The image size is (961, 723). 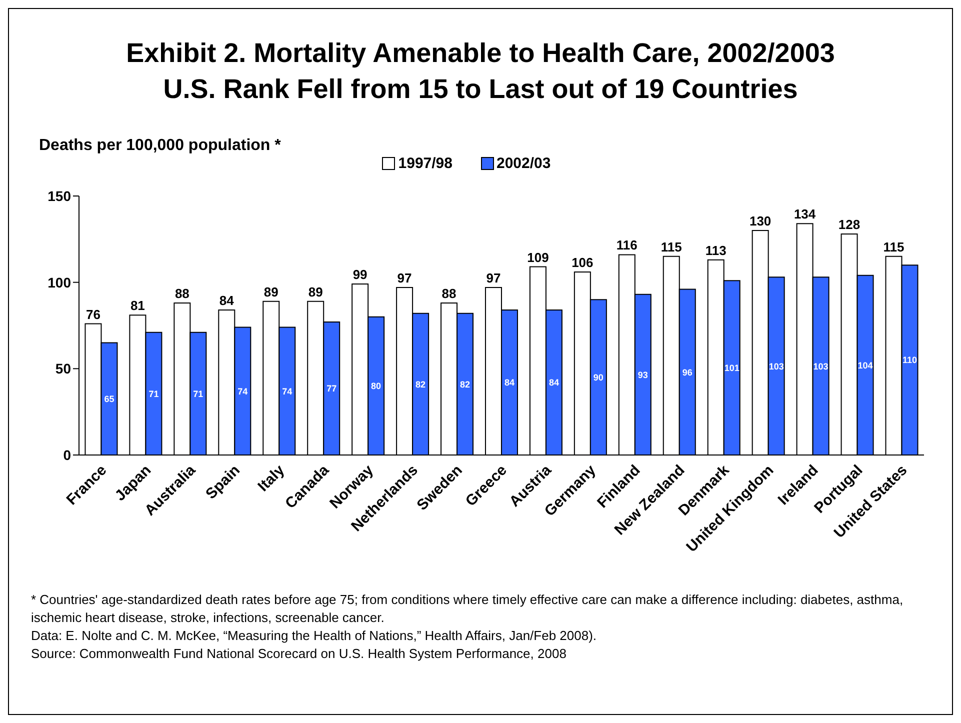 What do you see at coordinates (60, 196) in the screenshot?
I see `y-tick-label: 150` at bounding box center [60, 196].